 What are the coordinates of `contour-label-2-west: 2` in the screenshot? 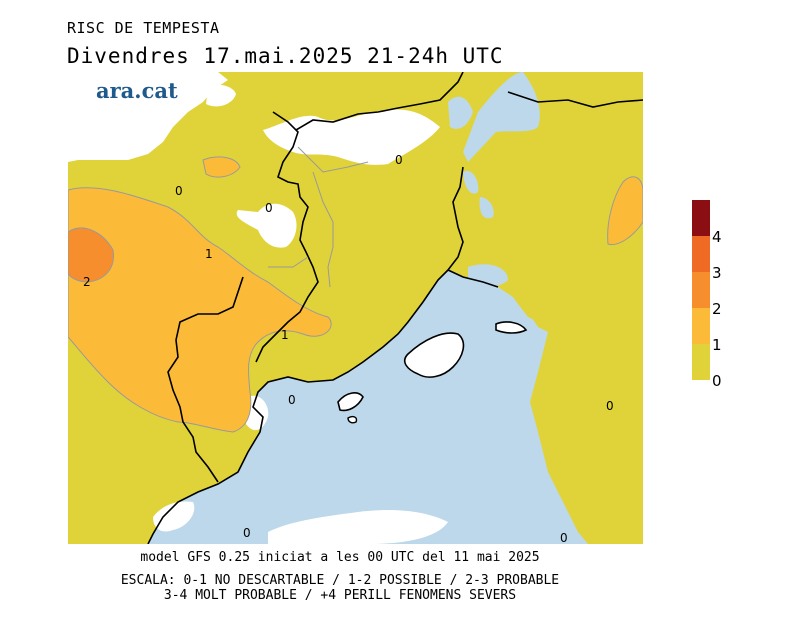 It's located at (87, 282).